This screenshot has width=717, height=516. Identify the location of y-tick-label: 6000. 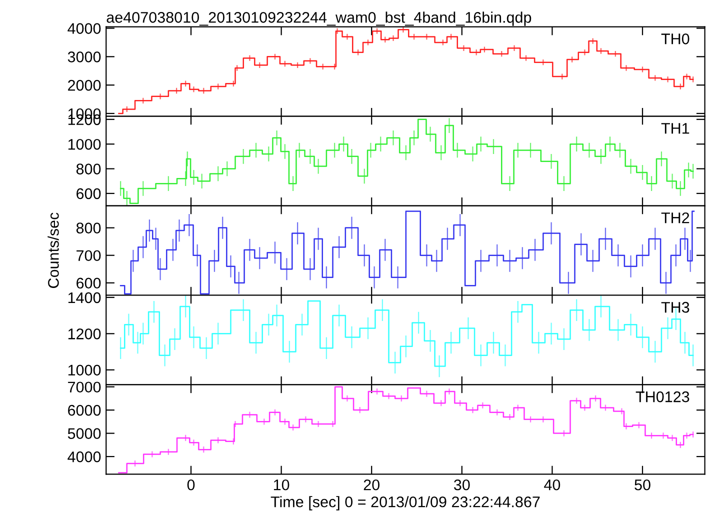
(84, 410).